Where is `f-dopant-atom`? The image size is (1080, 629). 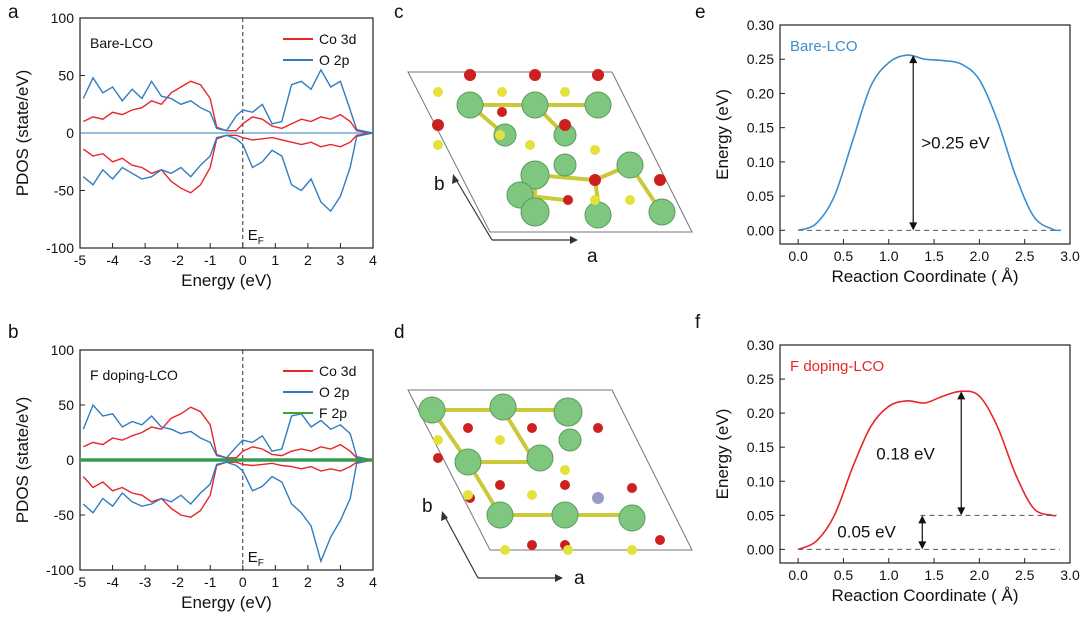
f-dopant-atom is located at coordinates (598, 498).